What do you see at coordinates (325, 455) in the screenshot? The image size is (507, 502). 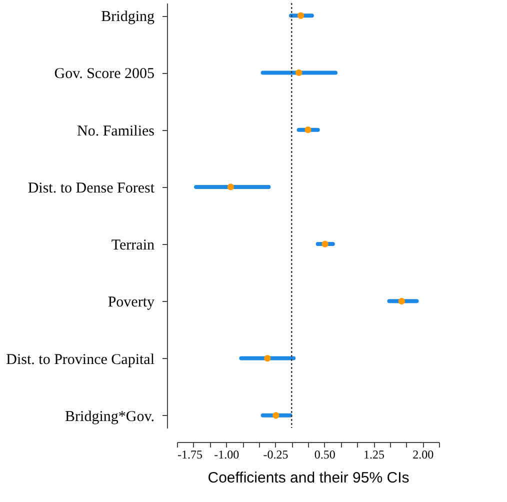 I see `x-tick-label: 0.50` at bounding box center [325, 455].